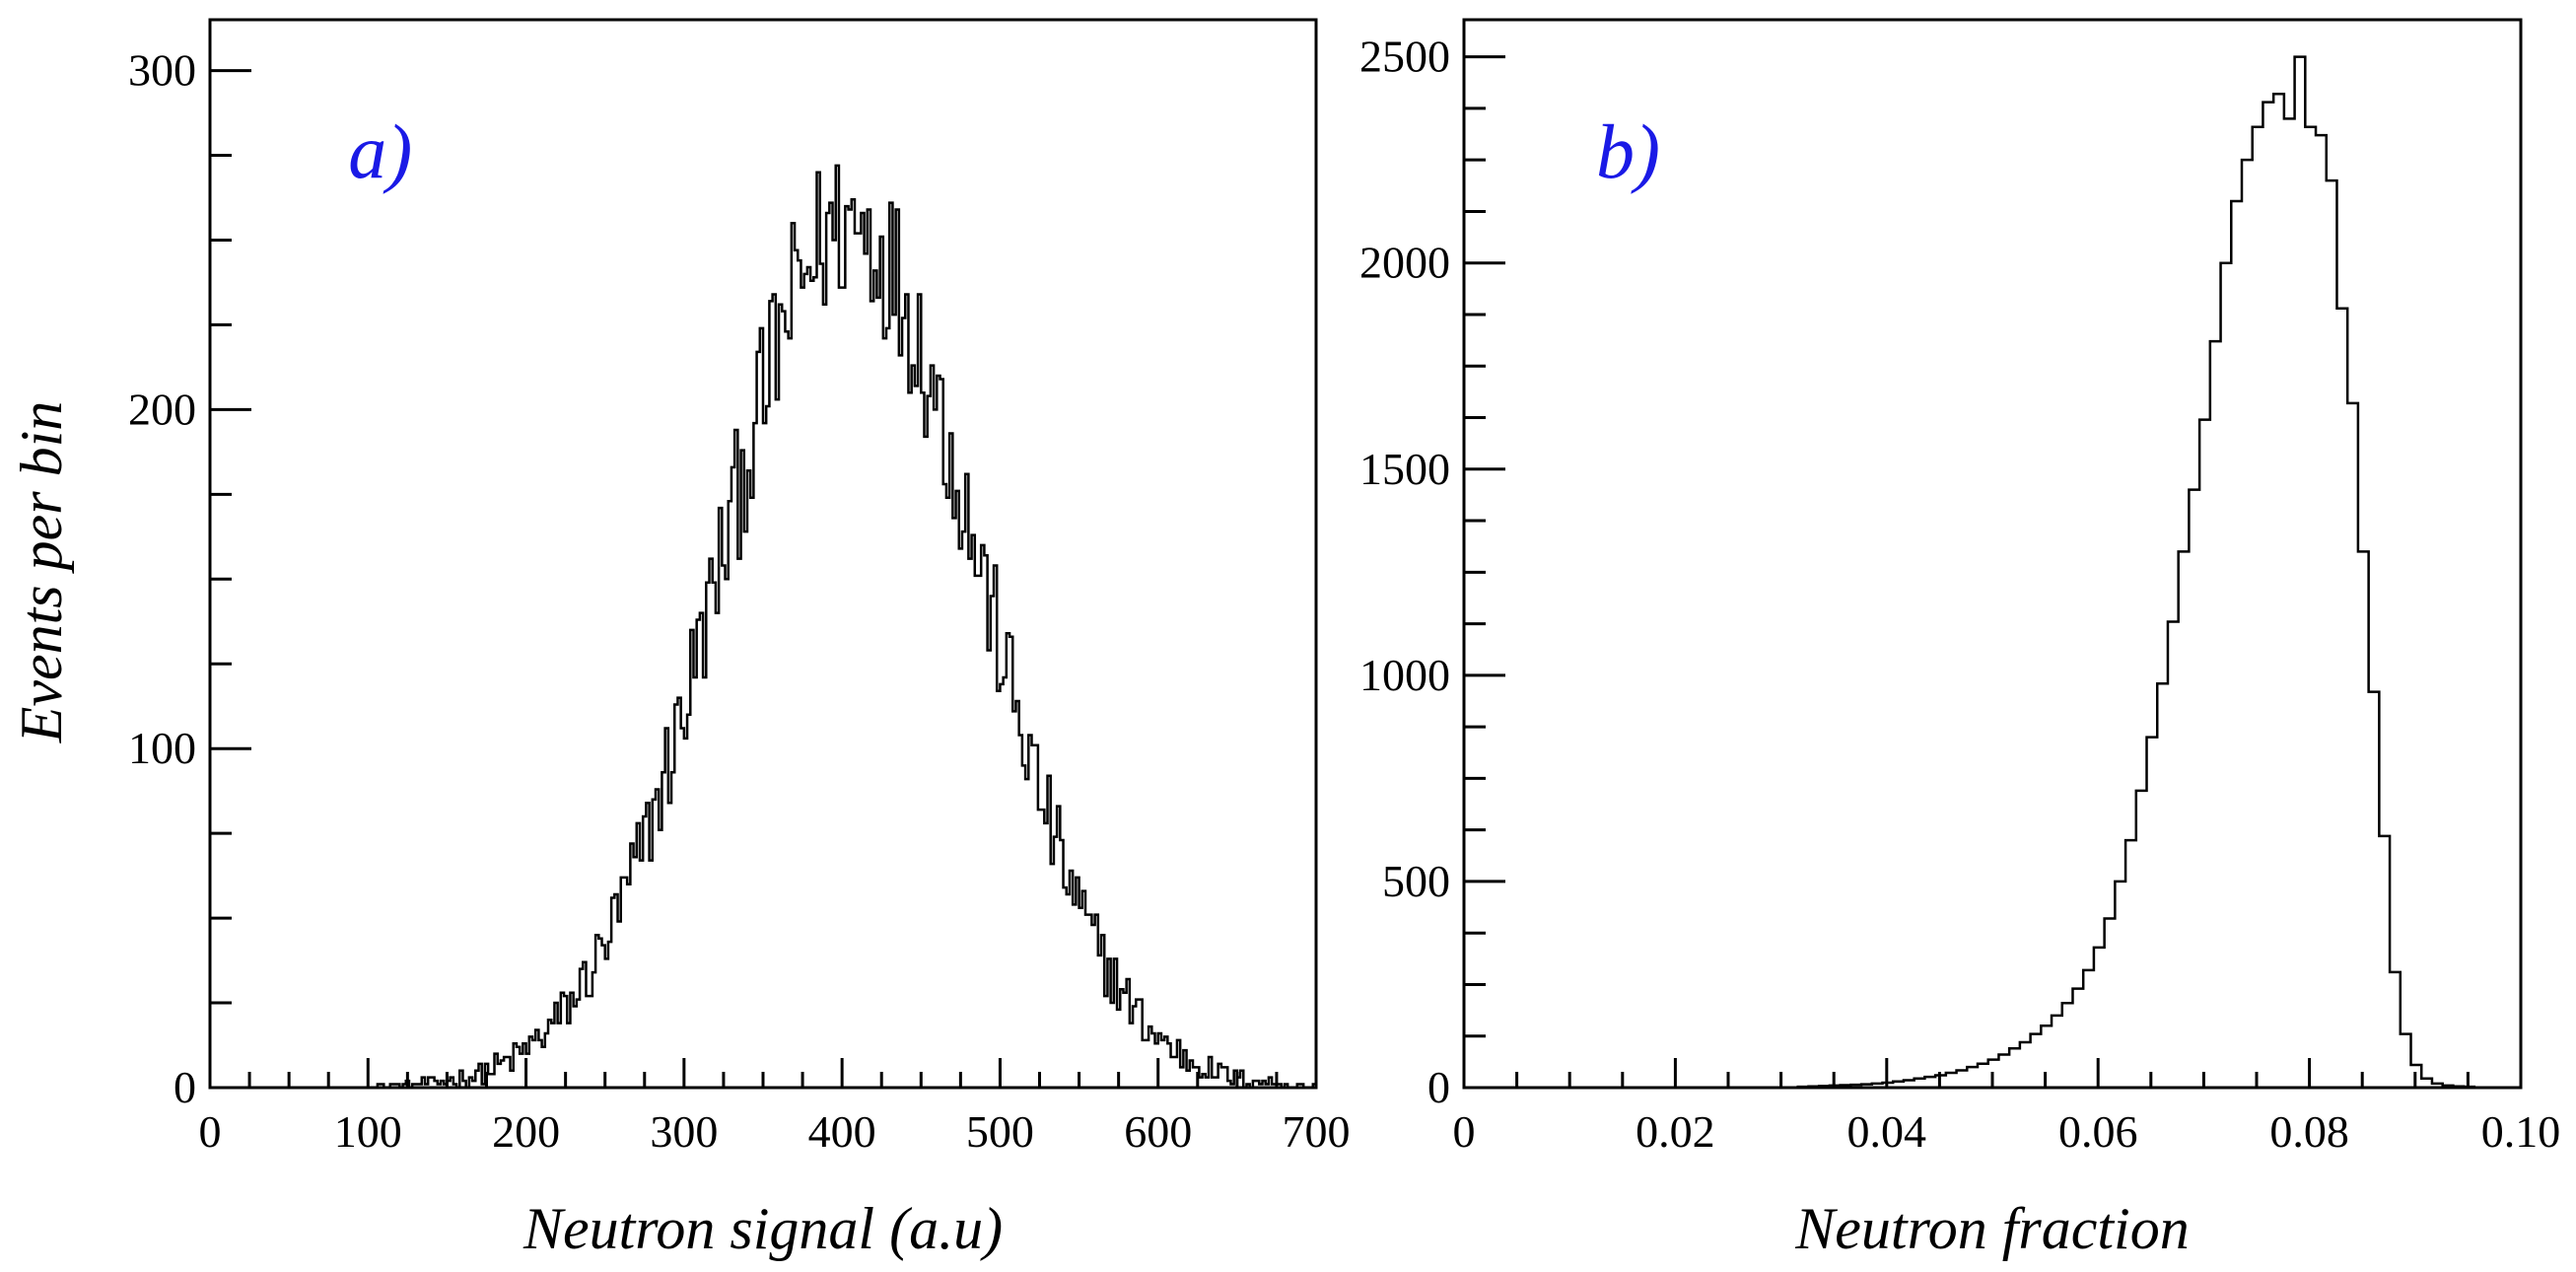 The image size is (2576, 1272). Describe the element at coordinates (1416, 881) in the screenshot. I see `panel-b-y-tick-label-500: 500` at that location.